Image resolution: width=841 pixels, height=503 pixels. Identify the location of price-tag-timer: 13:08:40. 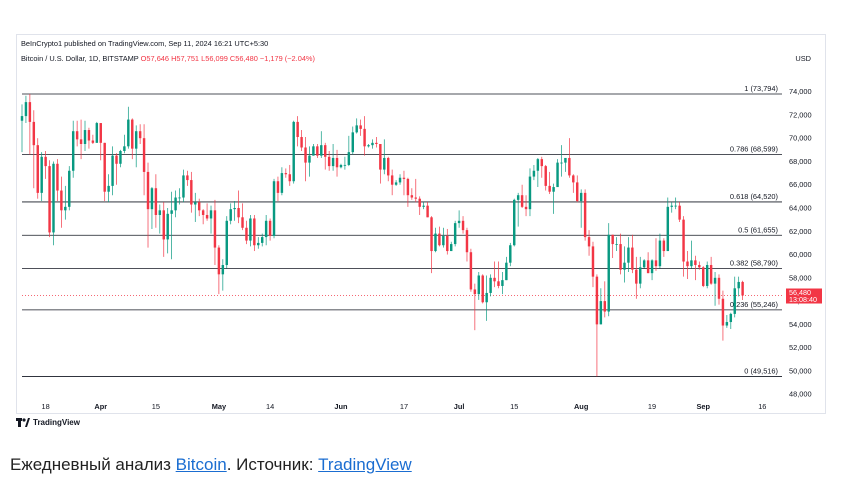
(803, 299).